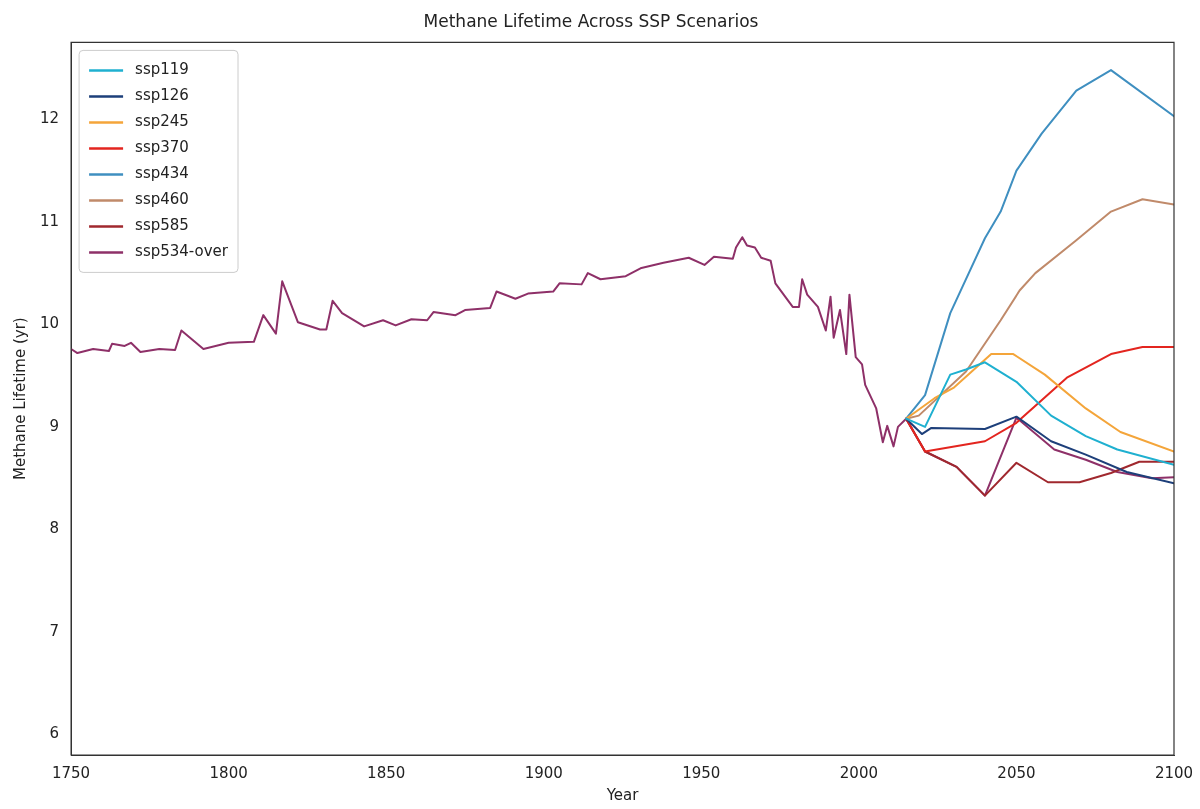 The height and width of the screenshot is (809, 1200). I want to click on x-tick-label: 1900, so click(543, 772).